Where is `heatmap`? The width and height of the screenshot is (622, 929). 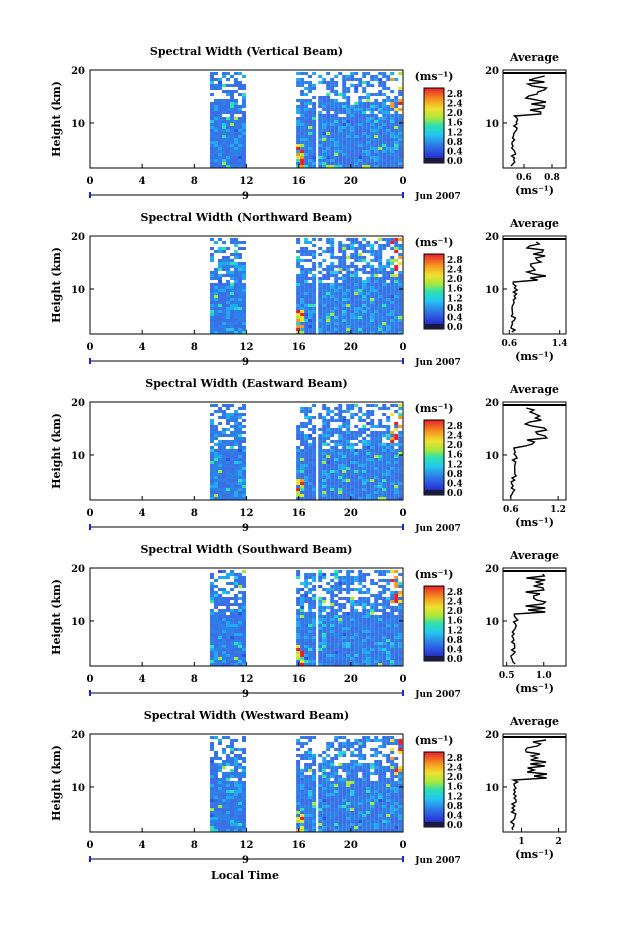 heatmap is located at coordinates (306, 452).